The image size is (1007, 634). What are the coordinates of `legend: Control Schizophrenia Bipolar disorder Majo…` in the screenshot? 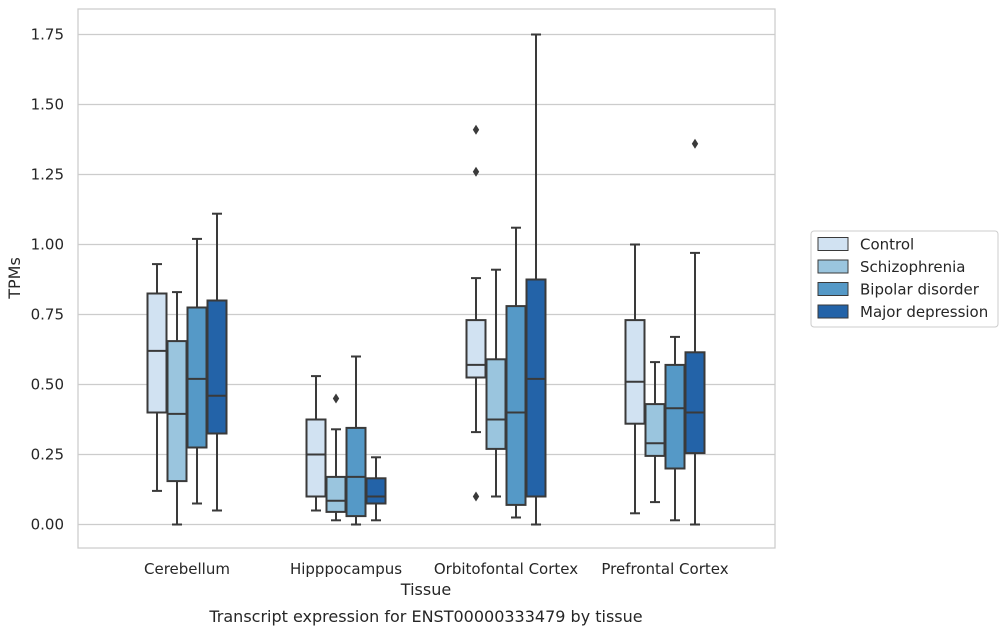 It's located at (904, 279).